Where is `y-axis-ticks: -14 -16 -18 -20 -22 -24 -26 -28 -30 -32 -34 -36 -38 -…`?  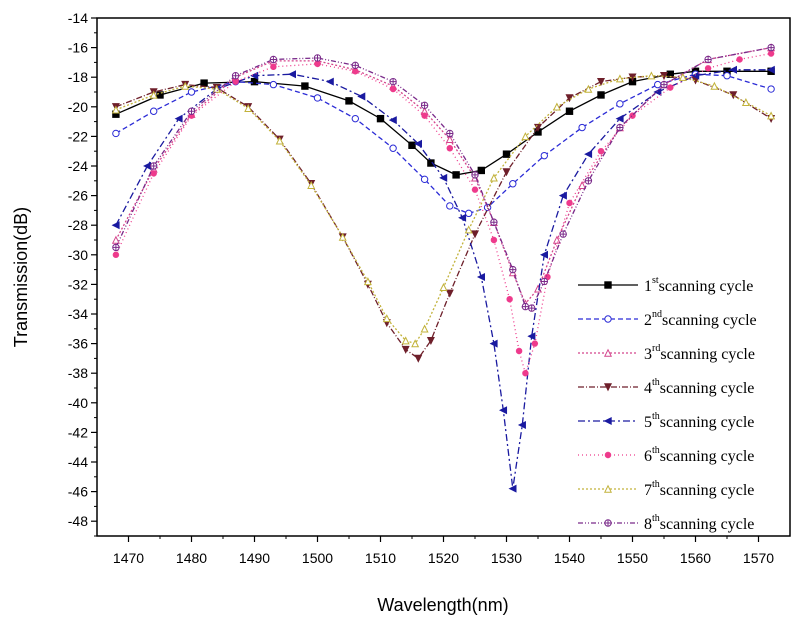
y-axis-ticks: -14 -16 -18 -20 -22 -24 -26 -28 -30 -32 -34 -36 -38 -… is located at coordinates (82, 273).